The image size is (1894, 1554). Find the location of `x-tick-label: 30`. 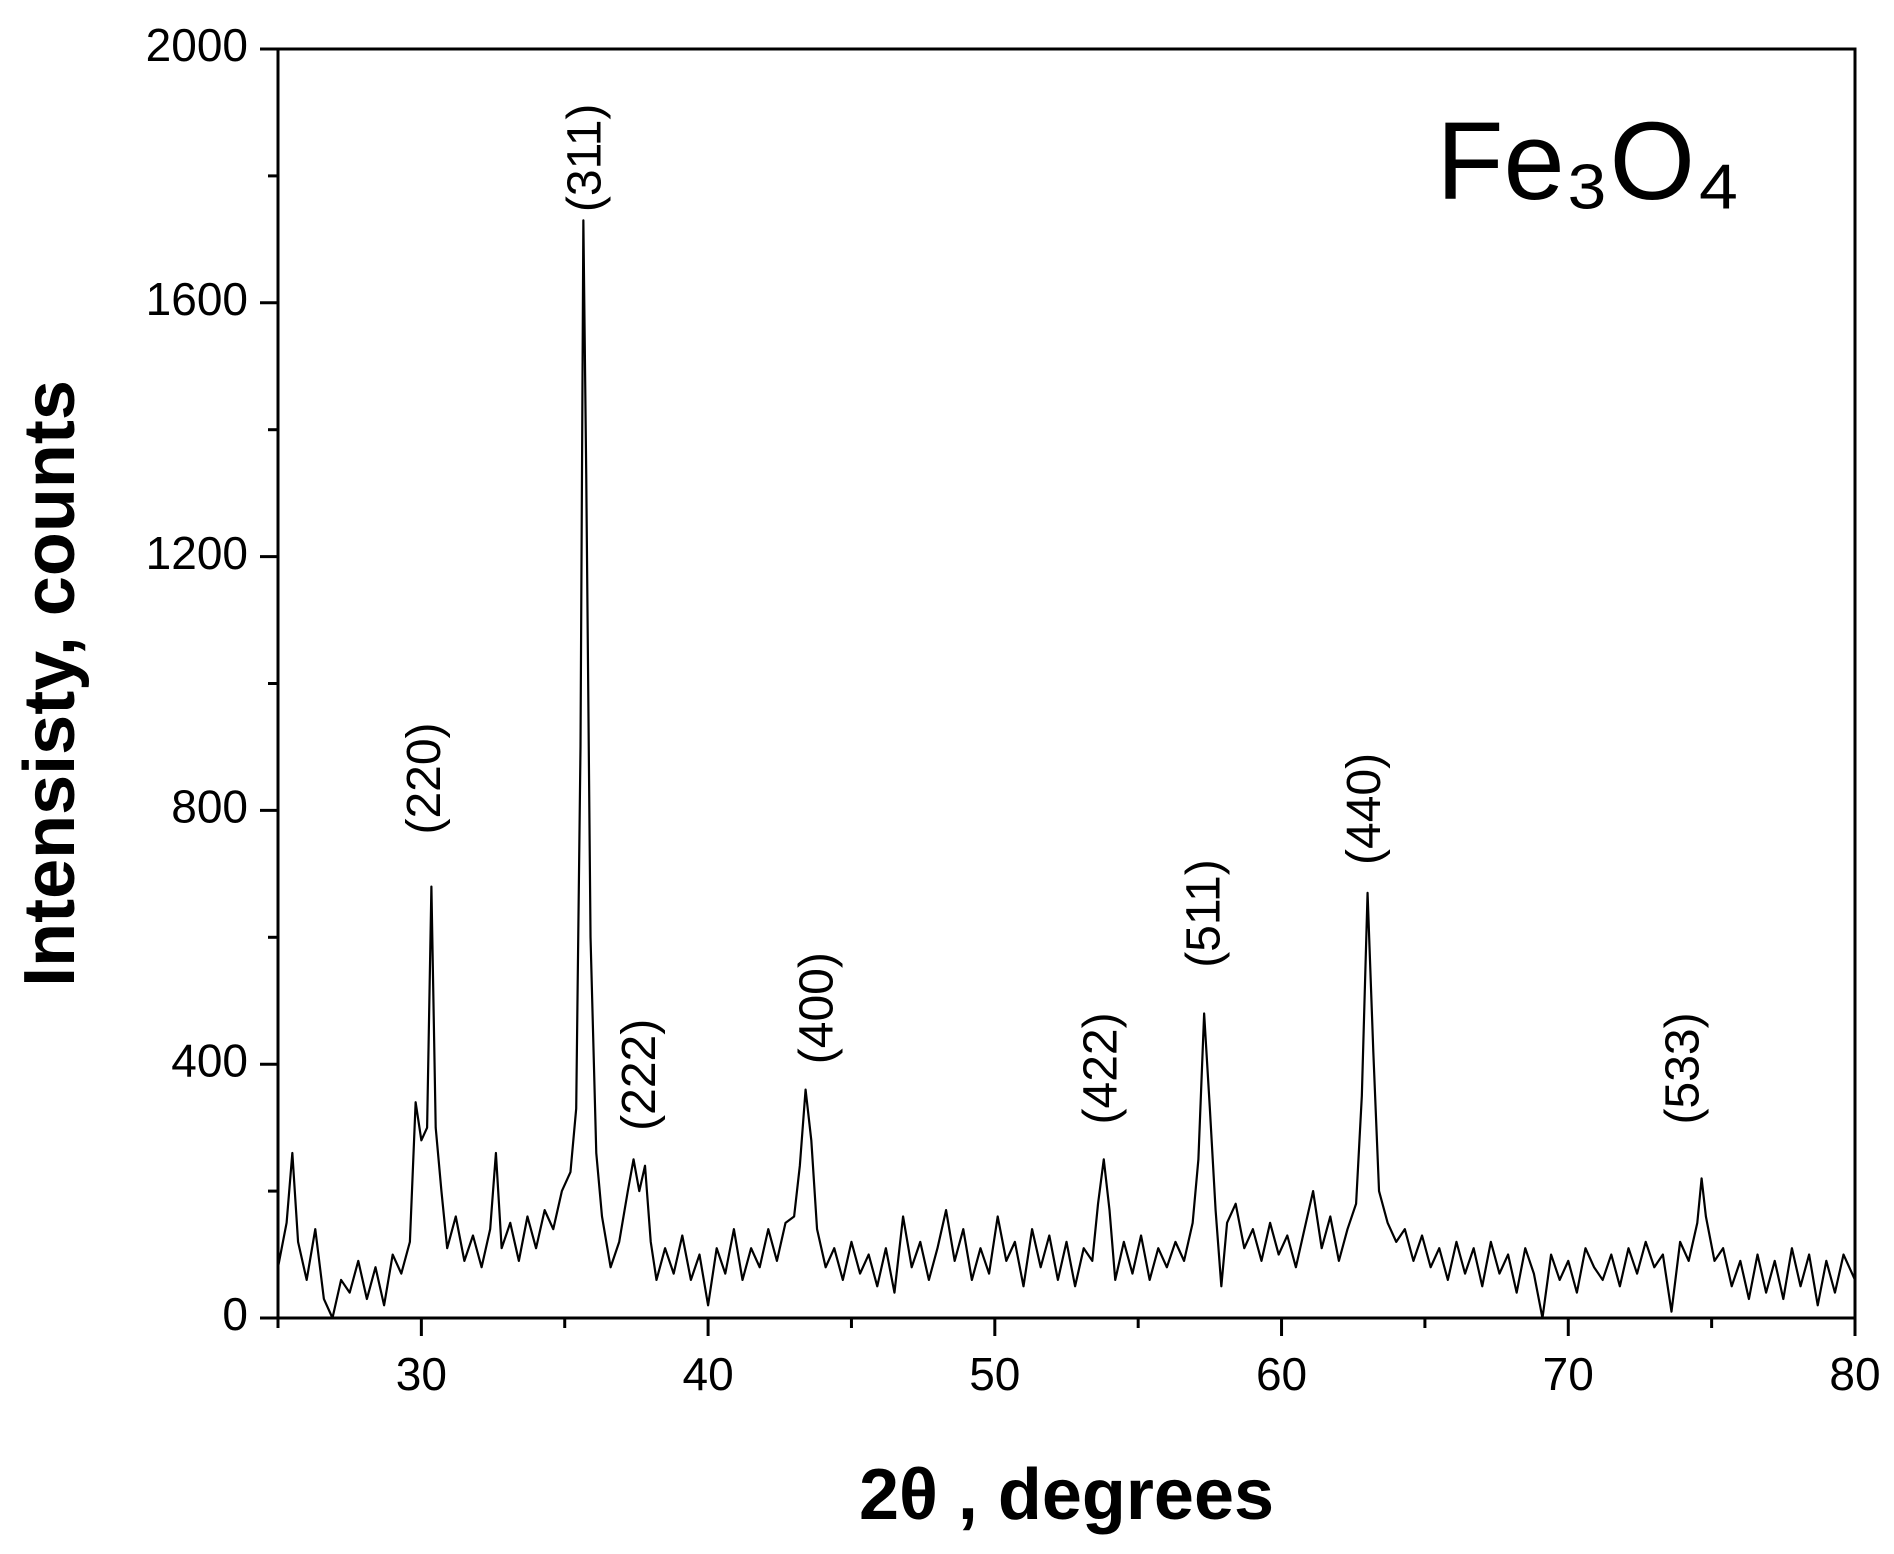

x-tick-label: 30 is located at coordinates (421, 1374).